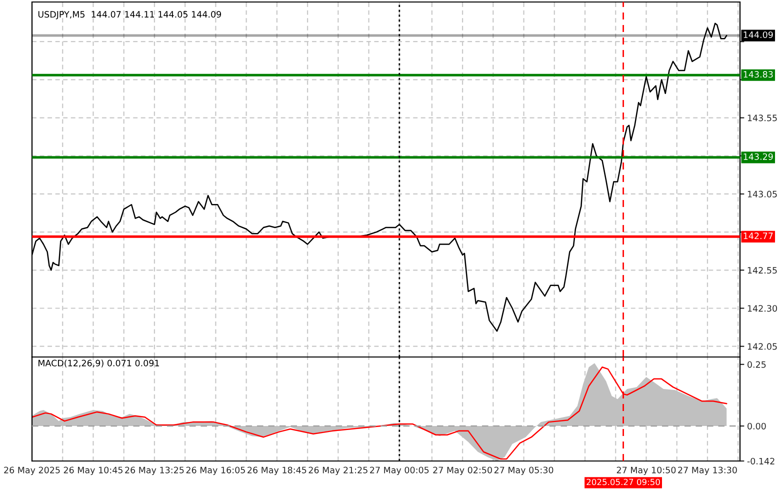 The width and height of the screenshot is (781, 489). I want to click on ref-line-label: 143.83, so click(758, 74).